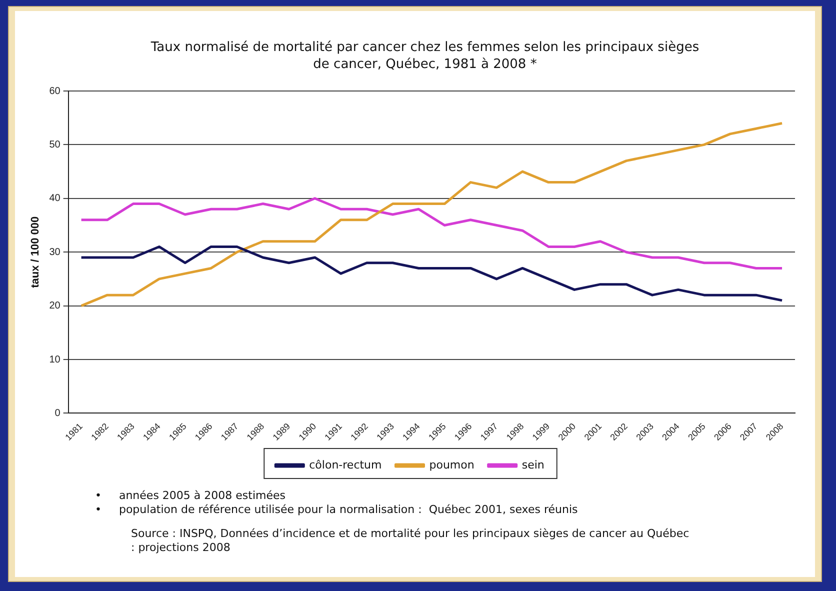  Describe the element at coordinates (345, 465) in the screenshot. I see `legend-label: côlon-rectum` at that location.